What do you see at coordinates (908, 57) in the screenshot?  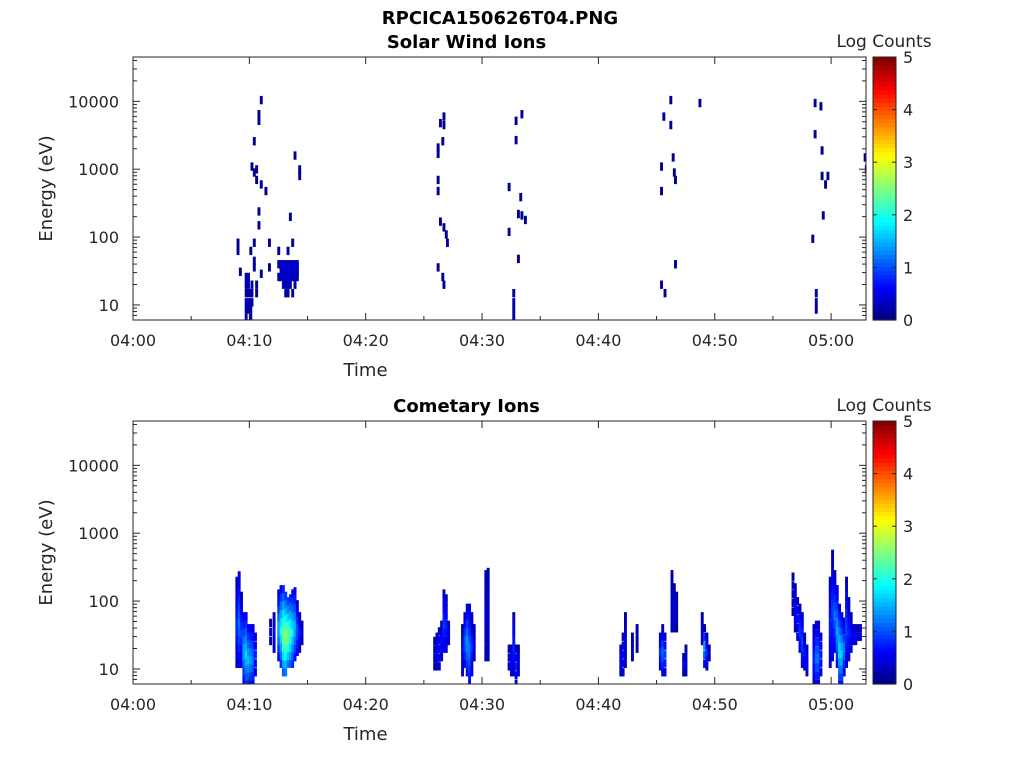 I see `colorbar-tick-label: 5` at bounding box center [908, 57].